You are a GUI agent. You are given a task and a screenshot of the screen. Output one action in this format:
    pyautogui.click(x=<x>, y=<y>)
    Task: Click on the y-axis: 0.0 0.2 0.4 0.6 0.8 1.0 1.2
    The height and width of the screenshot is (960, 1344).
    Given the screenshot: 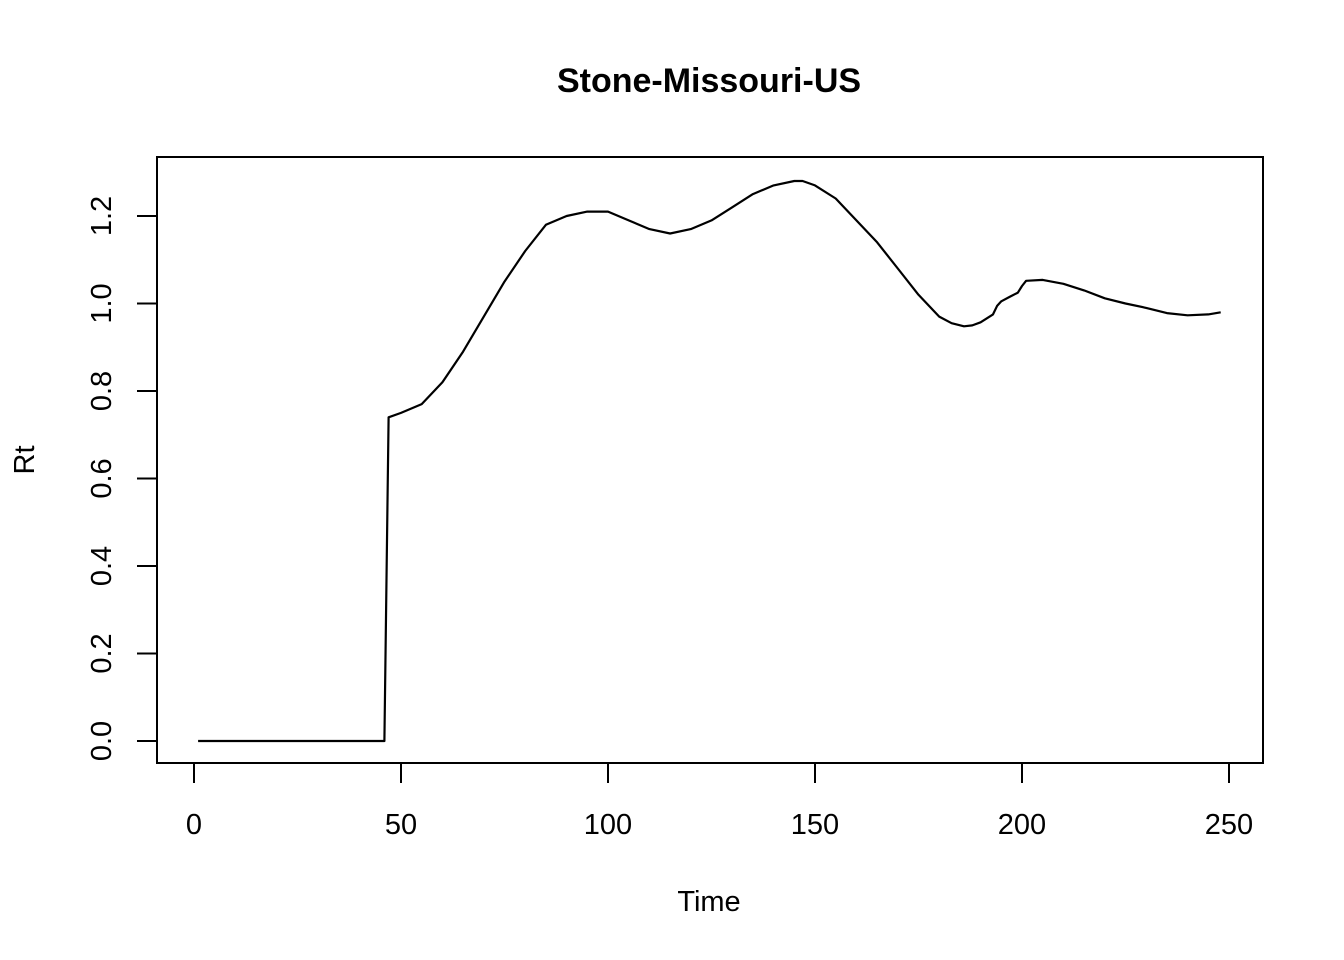 What is the action you would take?
    pyautogui.click(x=122, y=478)
    